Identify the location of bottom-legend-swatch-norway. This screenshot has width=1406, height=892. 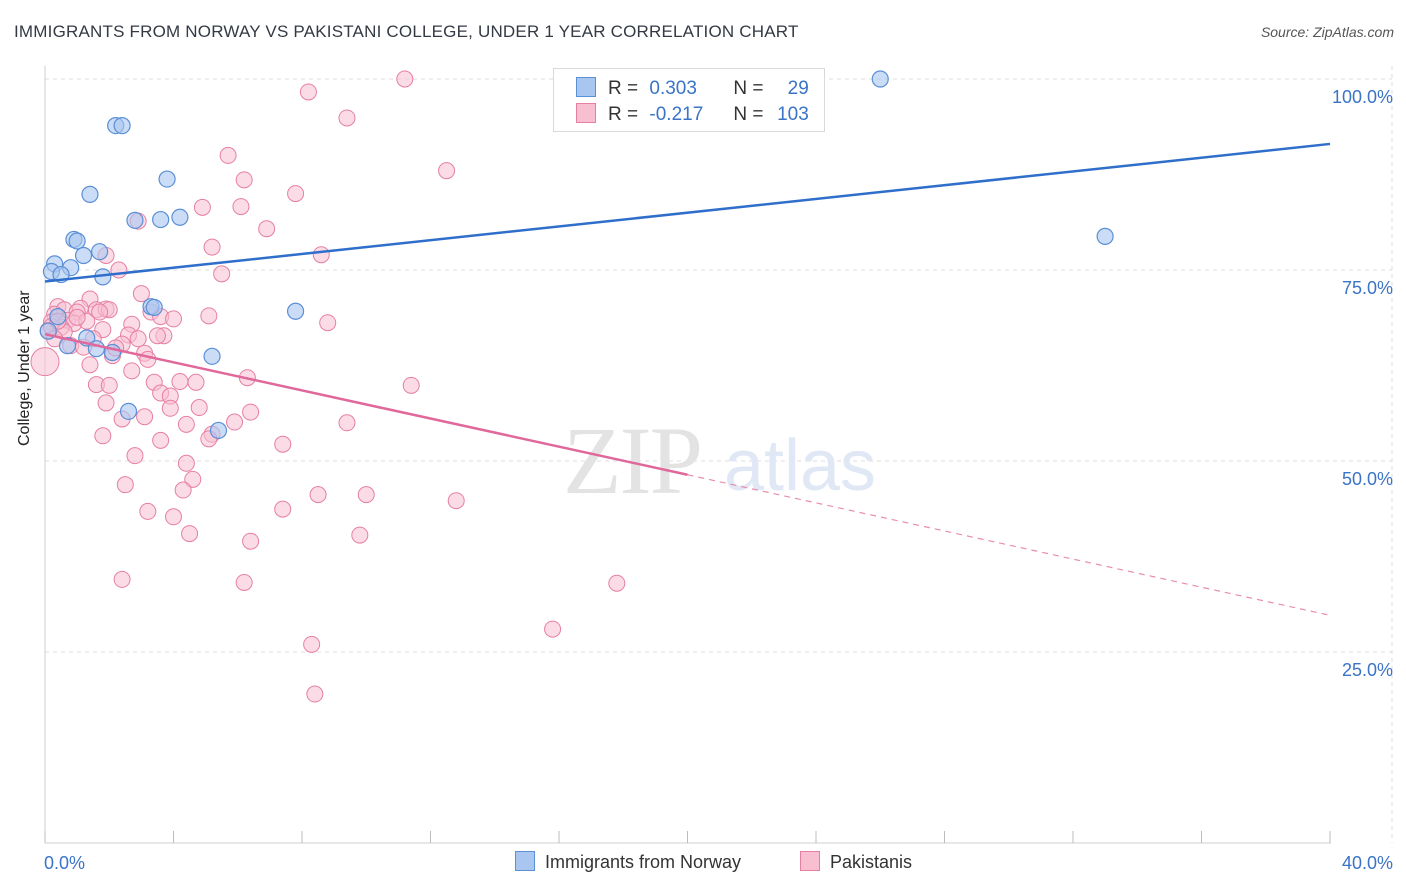
(525, 861).